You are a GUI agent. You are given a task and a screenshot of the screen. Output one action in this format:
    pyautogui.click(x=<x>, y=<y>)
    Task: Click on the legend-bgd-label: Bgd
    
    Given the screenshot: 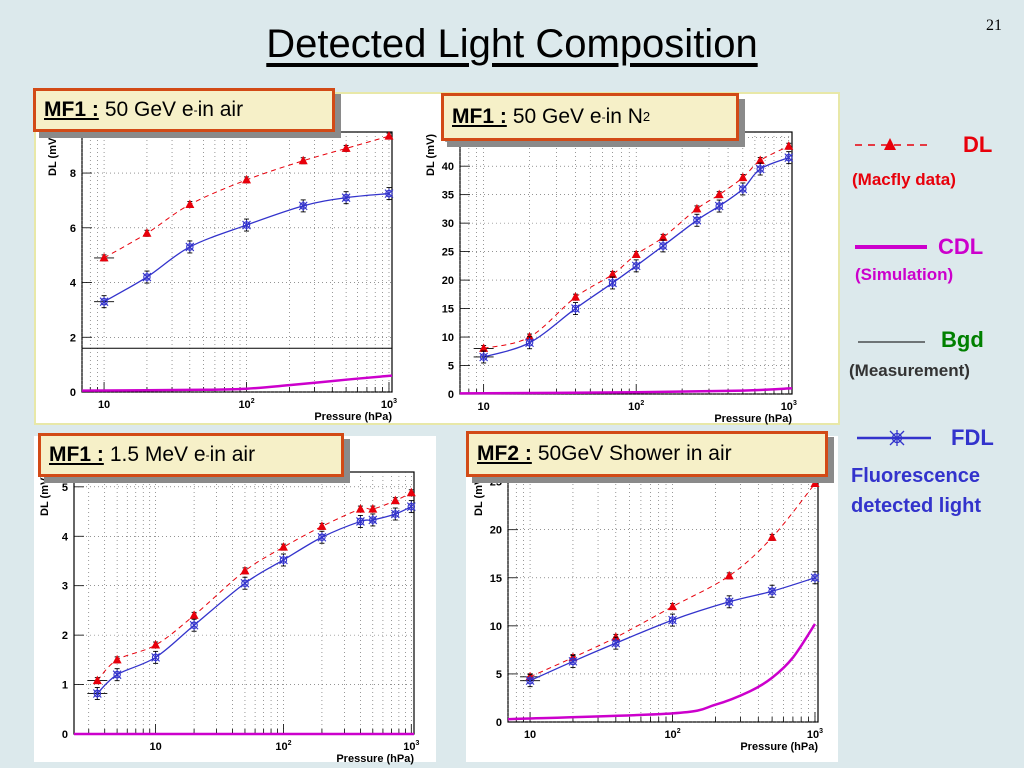 What is the action you would take?
    pyautogui.click(x=962, y=339)
    